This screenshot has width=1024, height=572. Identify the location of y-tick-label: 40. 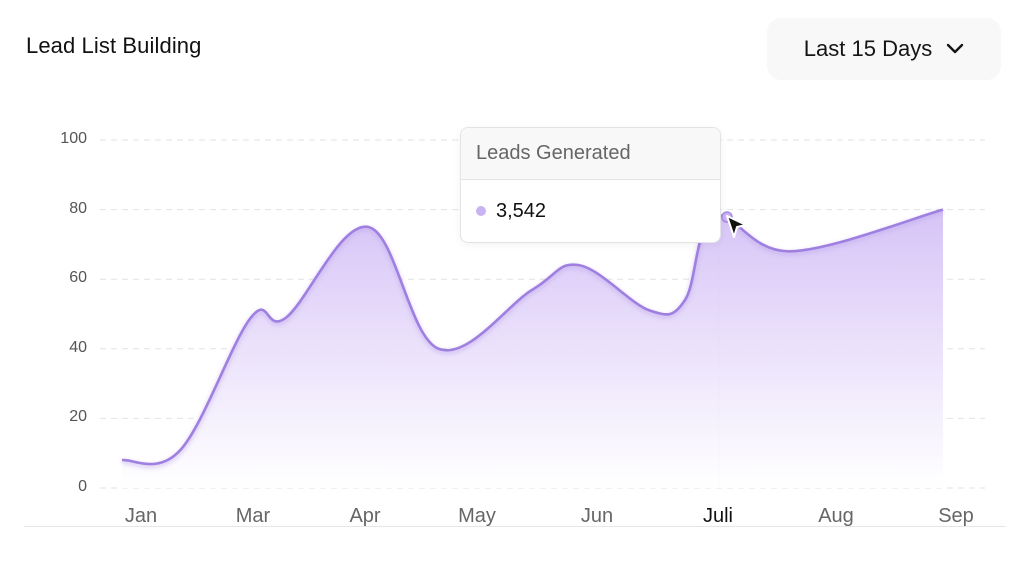
(78, 347).